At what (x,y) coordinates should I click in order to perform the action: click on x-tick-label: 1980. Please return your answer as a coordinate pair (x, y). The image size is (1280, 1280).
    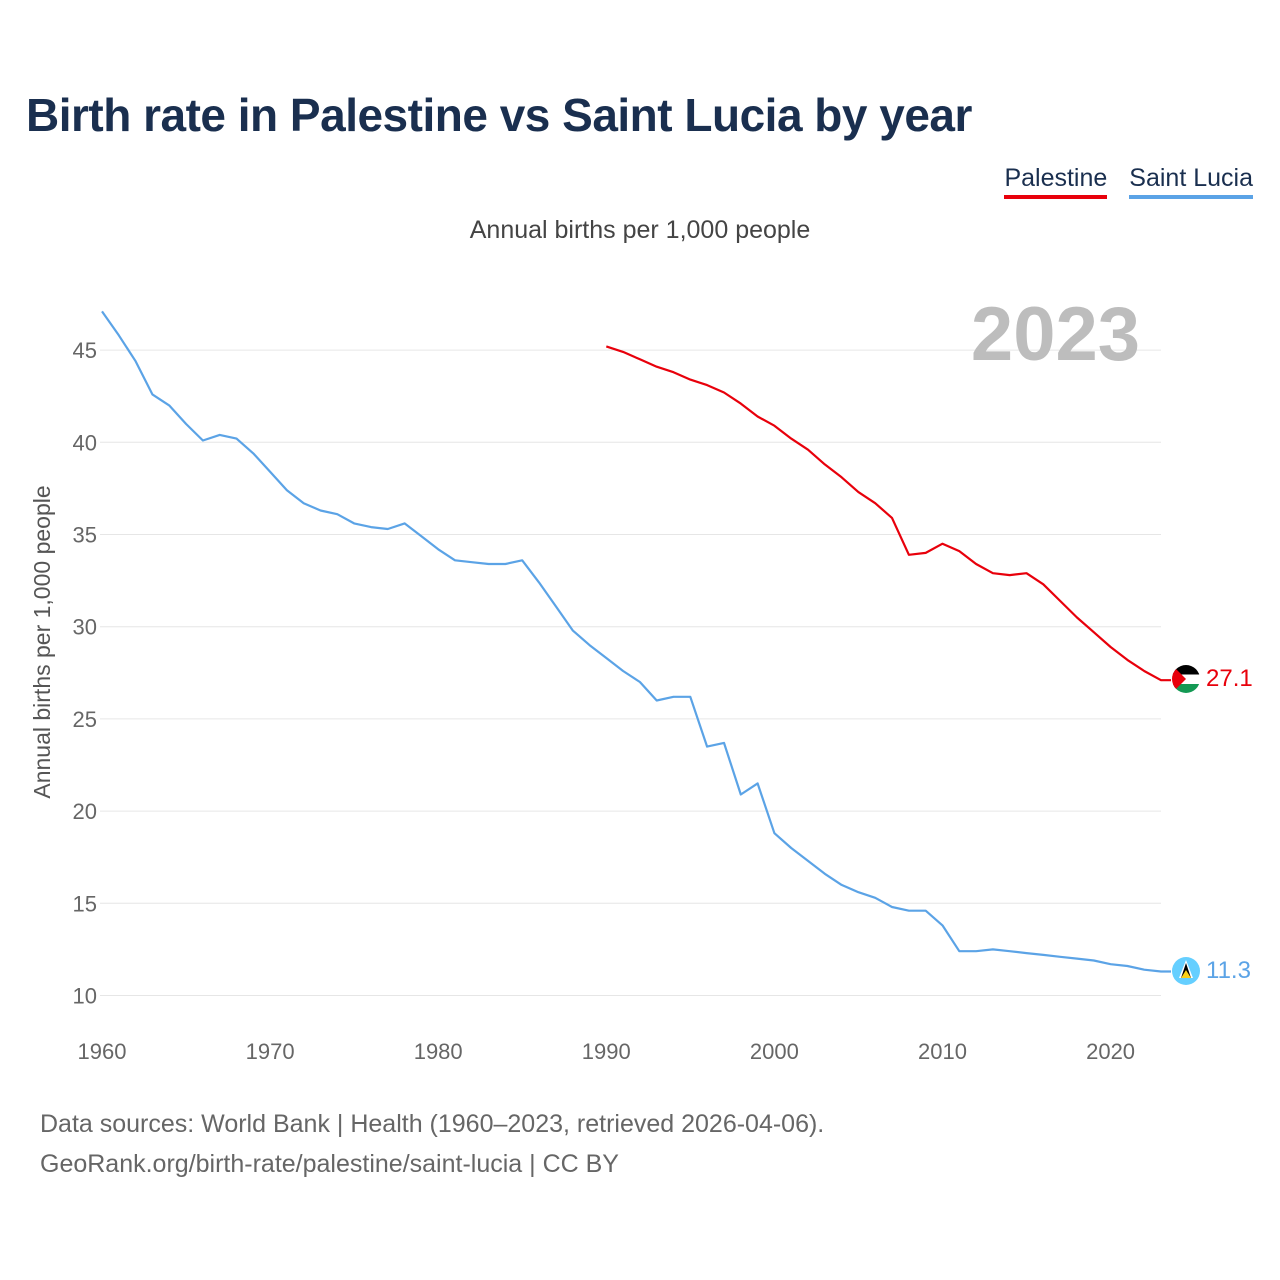
    Looking at the image, I should click on (438, 1051).